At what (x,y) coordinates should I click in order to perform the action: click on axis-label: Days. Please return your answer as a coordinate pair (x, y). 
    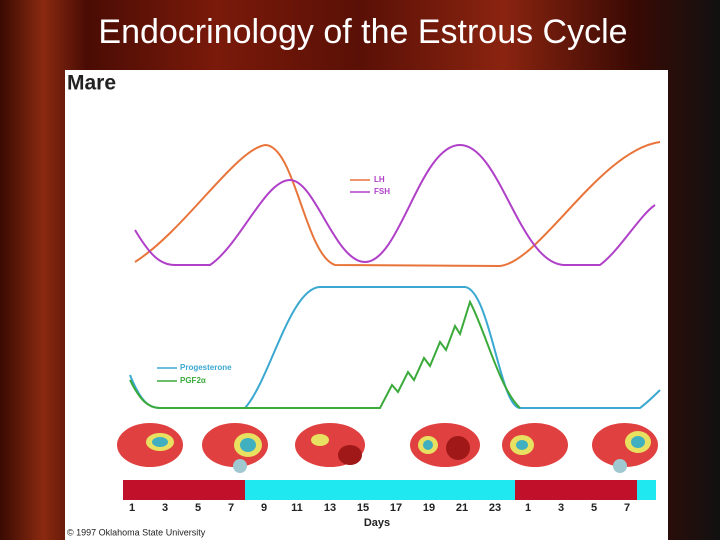
    Looking at the image, I should click on (377, 523).